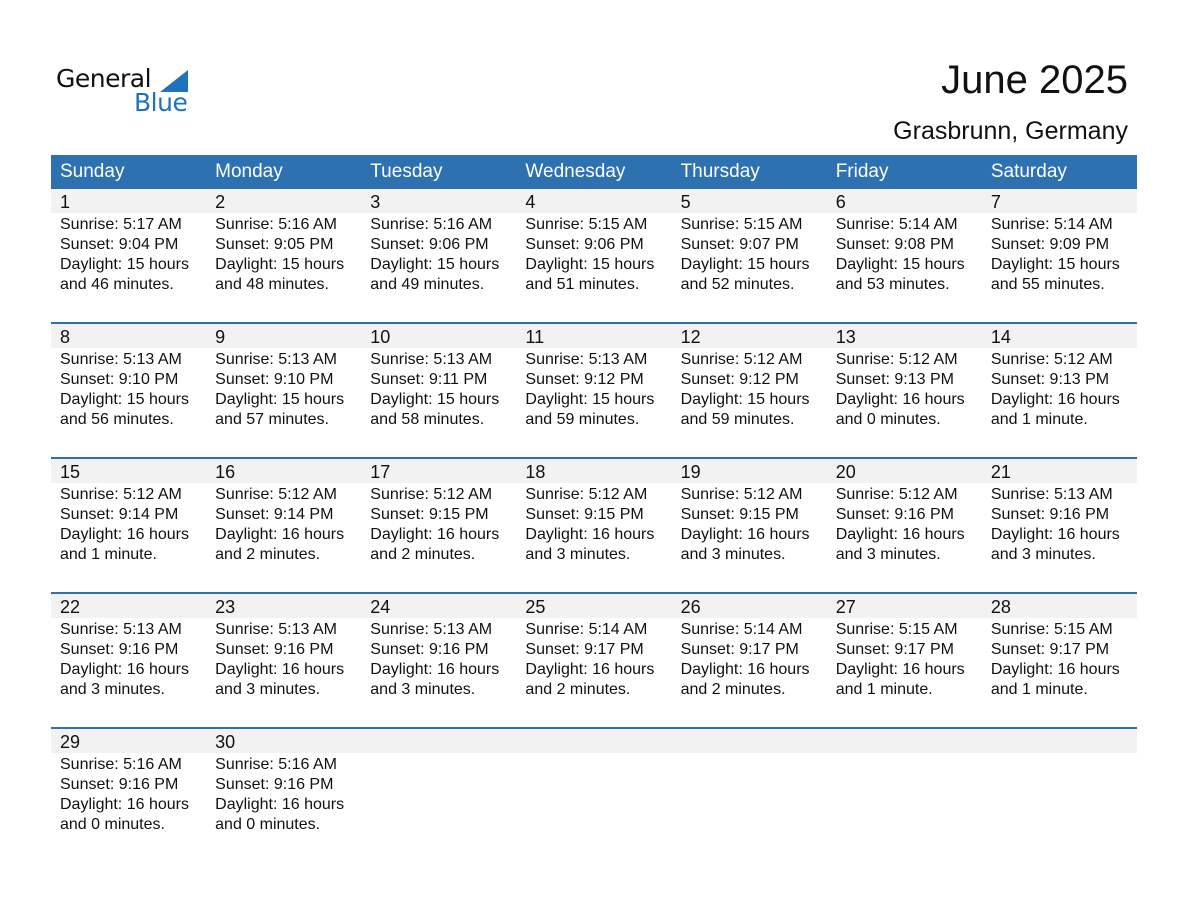  I want to click on day-number: 4, so click(530, 202).